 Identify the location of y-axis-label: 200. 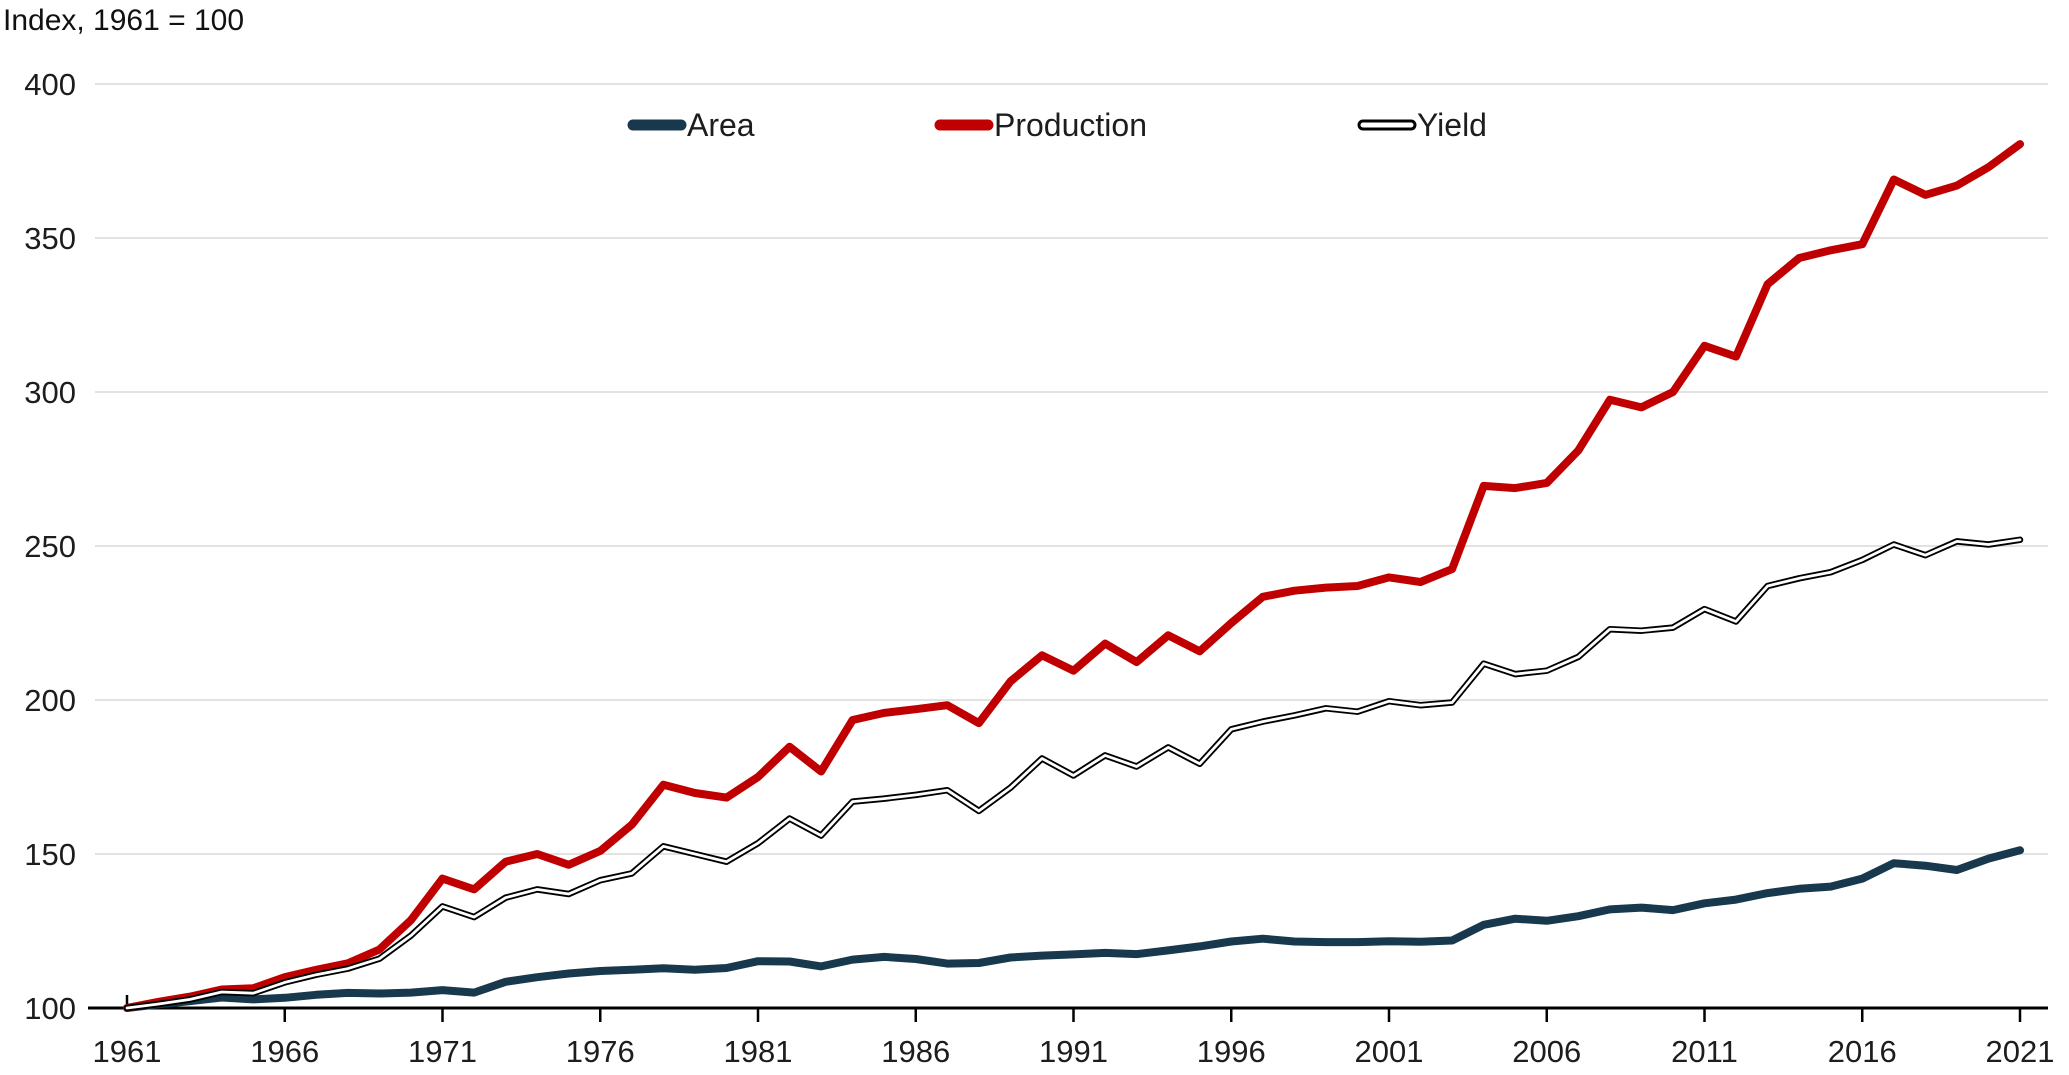
(50, 700).